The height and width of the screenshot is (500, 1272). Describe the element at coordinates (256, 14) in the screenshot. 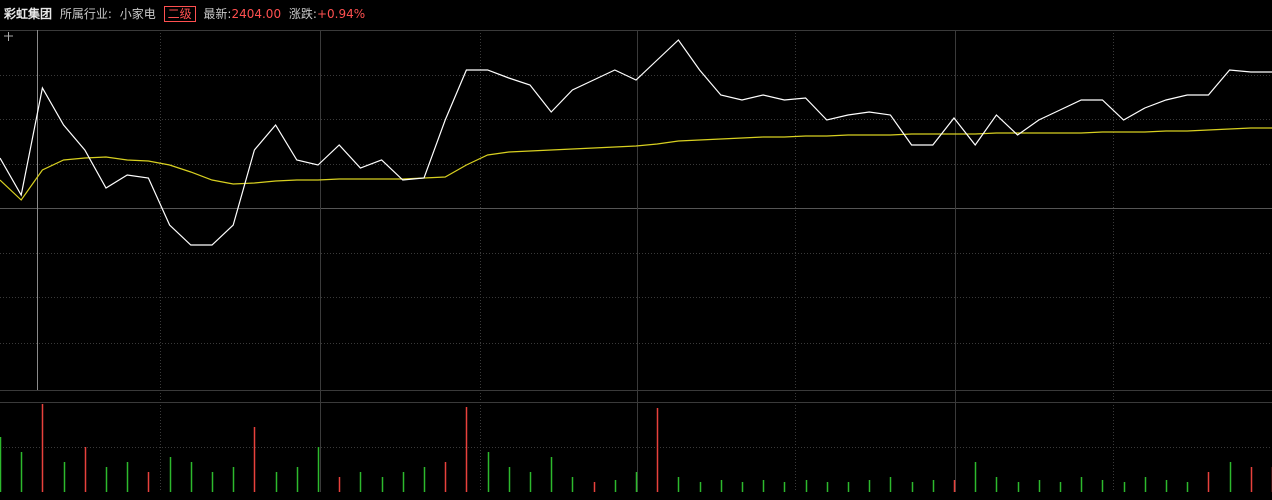

I see `latest-price: 2404.00` at that location.